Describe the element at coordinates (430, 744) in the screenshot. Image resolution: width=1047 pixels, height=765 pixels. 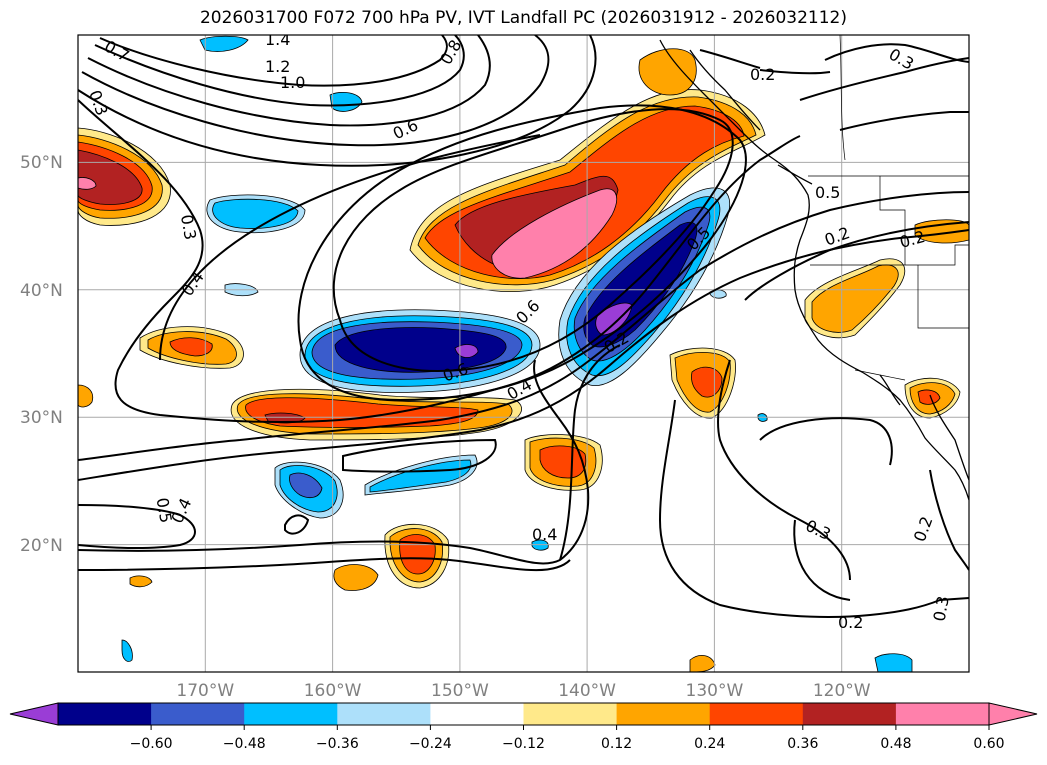
I see `colorbar-tick-label: −0.24` at that location.